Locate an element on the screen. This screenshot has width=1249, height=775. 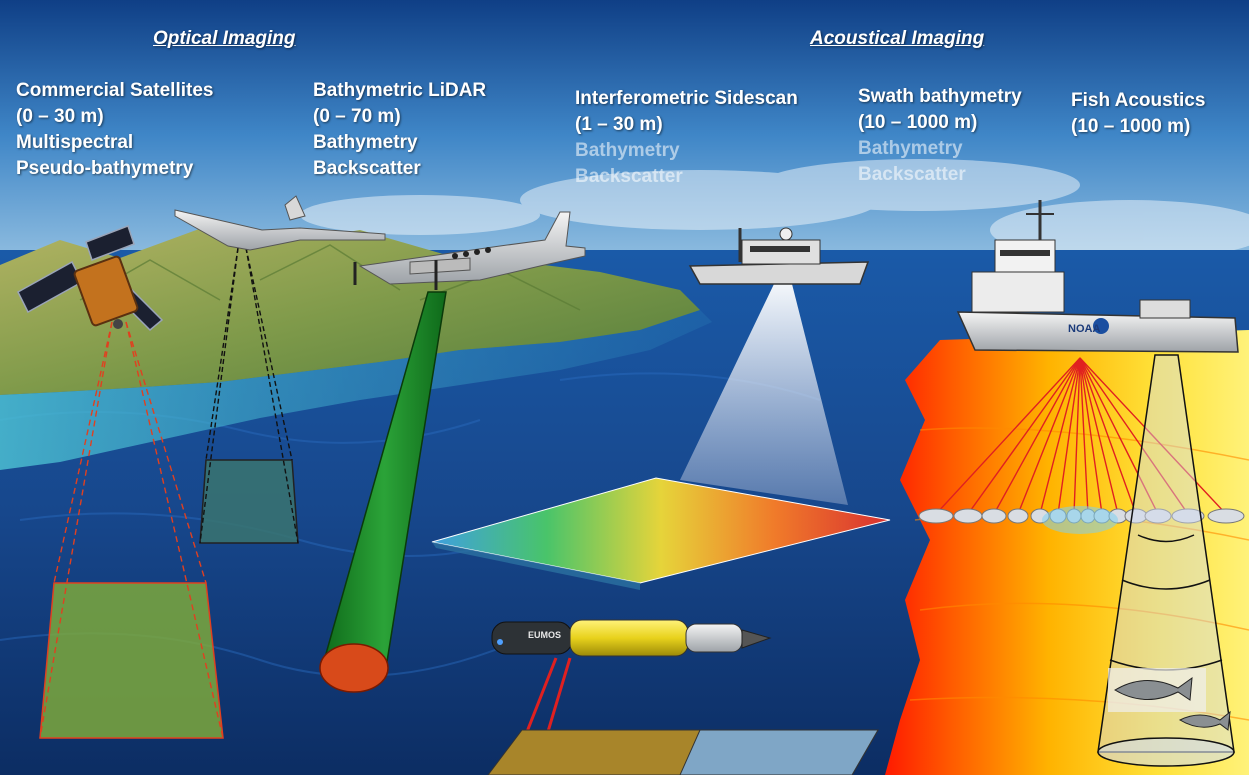
satellites-depth: (0 – 30 m) is located at coordinates (60, 116).